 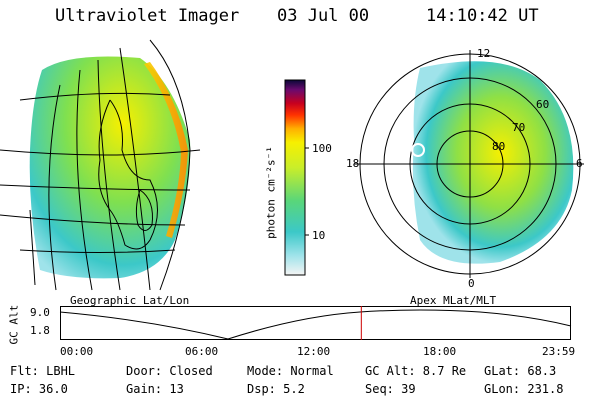 I want to click on instrument-title: Ultraviolet Imager, so click(x=147, y=16).